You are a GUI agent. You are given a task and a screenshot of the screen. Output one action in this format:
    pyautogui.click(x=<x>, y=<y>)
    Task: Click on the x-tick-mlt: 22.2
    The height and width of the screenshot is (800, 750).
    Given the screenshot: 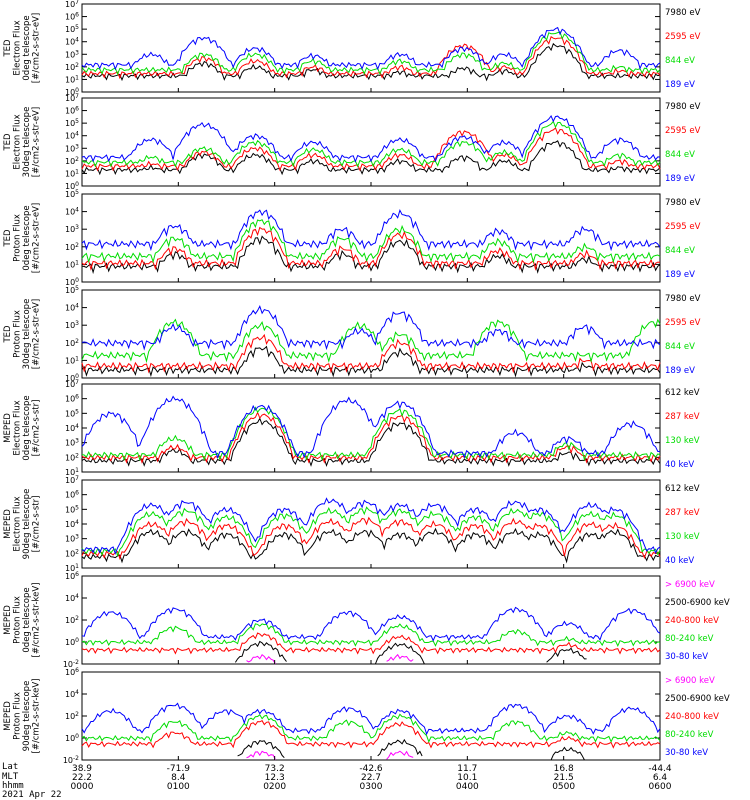 What is the action you would take?
    pyautogui.click(x=82, y=778)
    